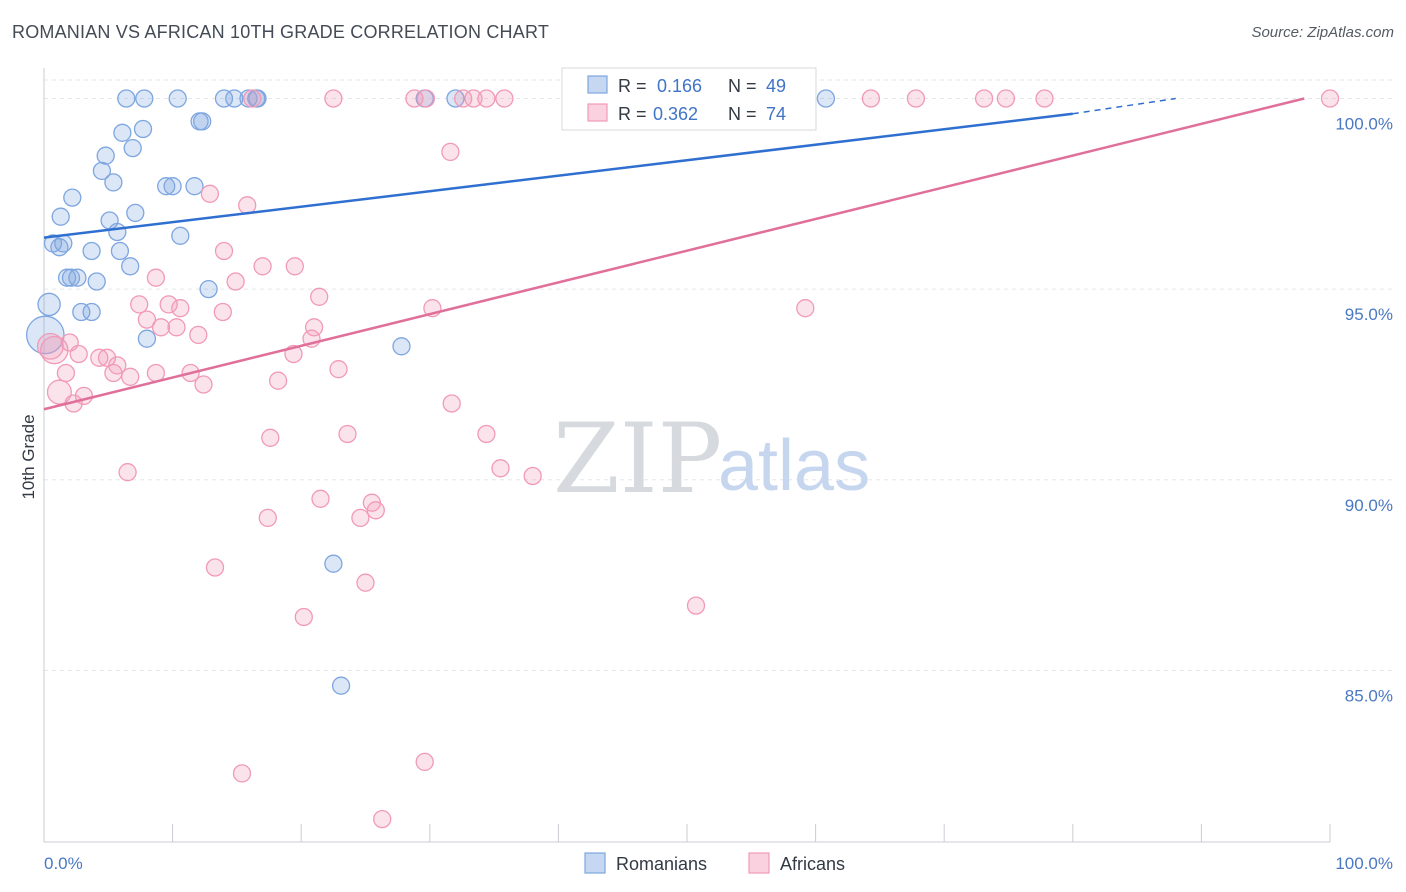  I want to click on stats-r-label-romanians: R =, so click(632, 86).